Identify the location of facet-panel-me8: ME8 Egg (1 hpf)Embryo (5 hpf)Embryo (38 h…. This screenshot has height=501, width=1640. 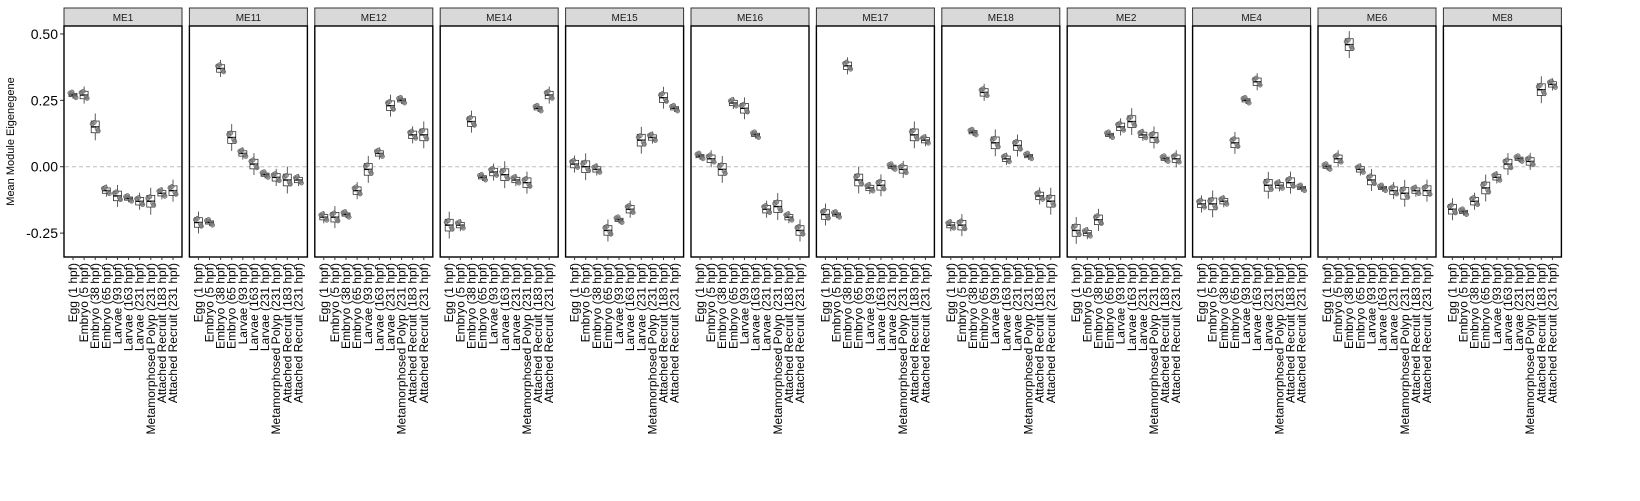
(1502, 220).